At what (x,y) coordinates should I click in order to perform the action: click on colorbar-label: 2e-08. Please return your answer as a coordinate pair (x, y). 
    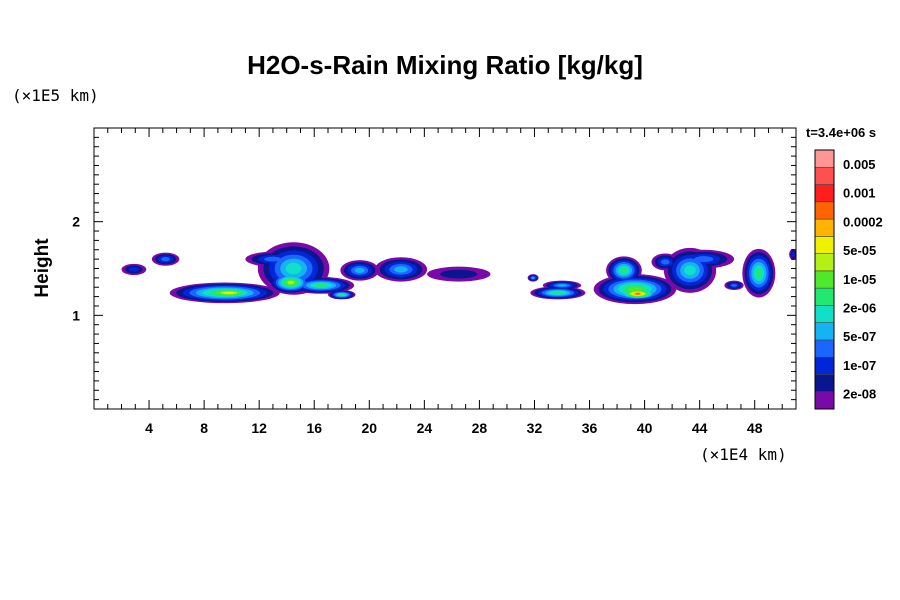
    Looking at the image, I should click on (859, 394).